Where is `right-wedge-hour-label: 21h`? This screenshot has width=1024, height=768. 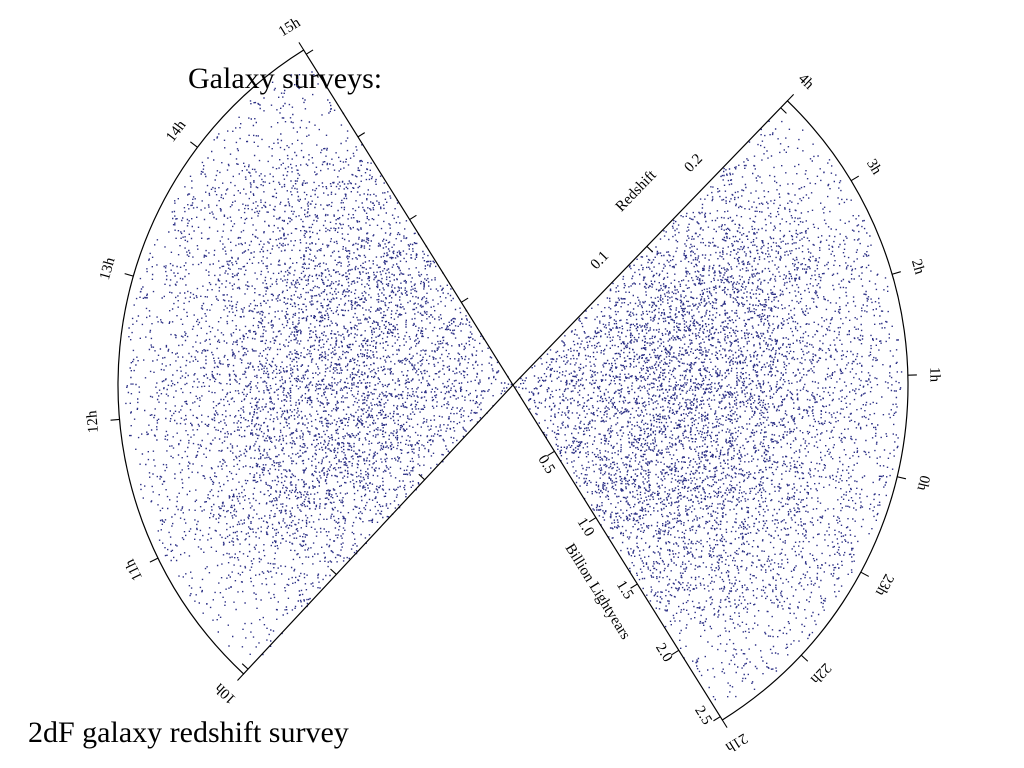
right-wedge-hour-label: 21h is located at coordinates (736, 743).